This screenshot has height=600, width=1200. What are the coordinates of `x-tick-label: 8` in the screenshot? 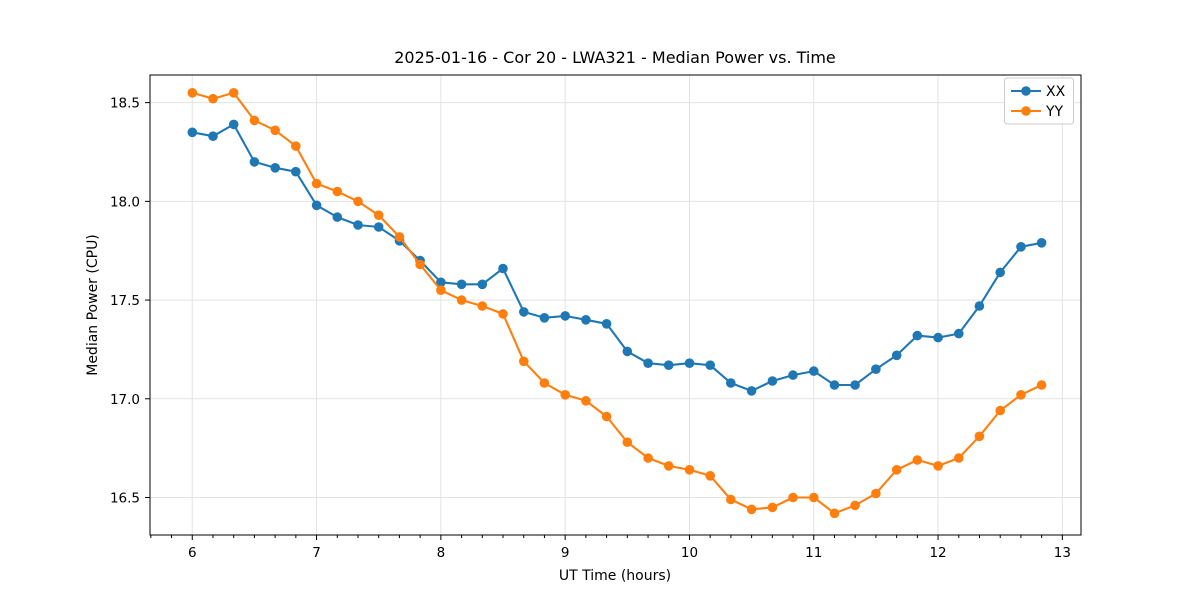 It's located at (441, 553).